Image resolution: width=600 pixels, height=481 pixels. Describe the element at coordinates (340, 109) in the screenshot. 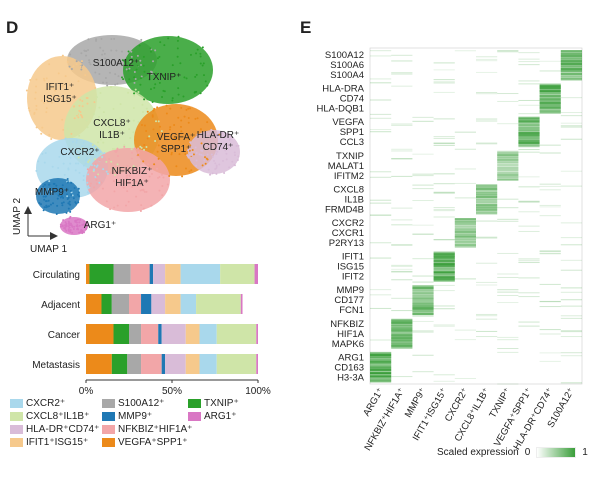

I see `heatmap-gene-label: HLA-DQB1` at that location.